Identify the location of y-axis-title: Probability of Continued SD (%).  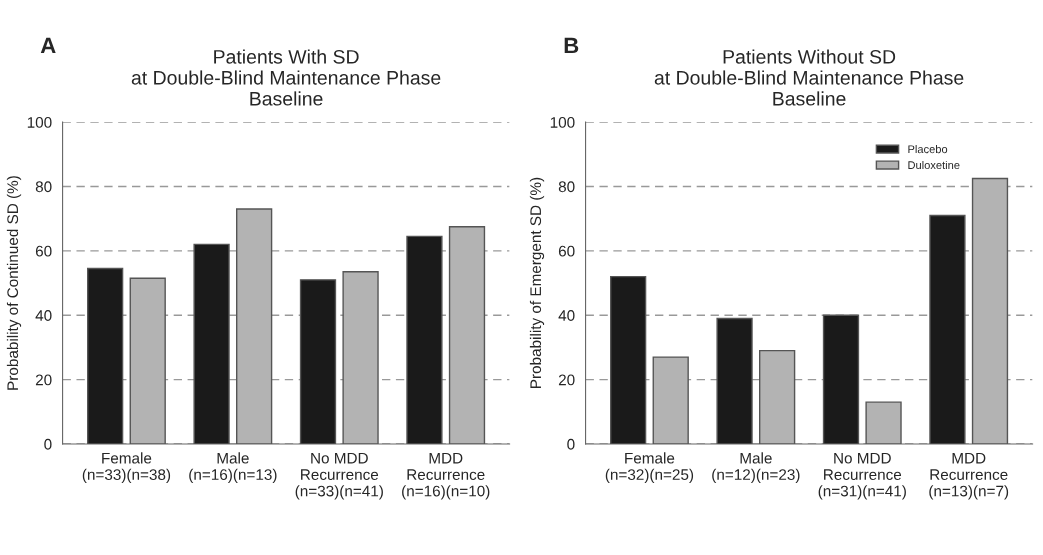
(14, 283).